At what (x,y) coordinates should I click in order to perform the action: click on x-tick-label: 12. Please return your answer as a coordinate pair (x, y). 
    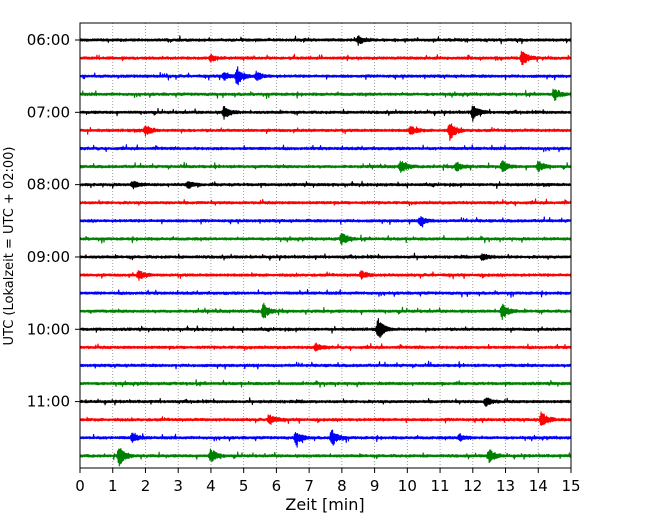
    Looking at the image, I should click on (472, 486).